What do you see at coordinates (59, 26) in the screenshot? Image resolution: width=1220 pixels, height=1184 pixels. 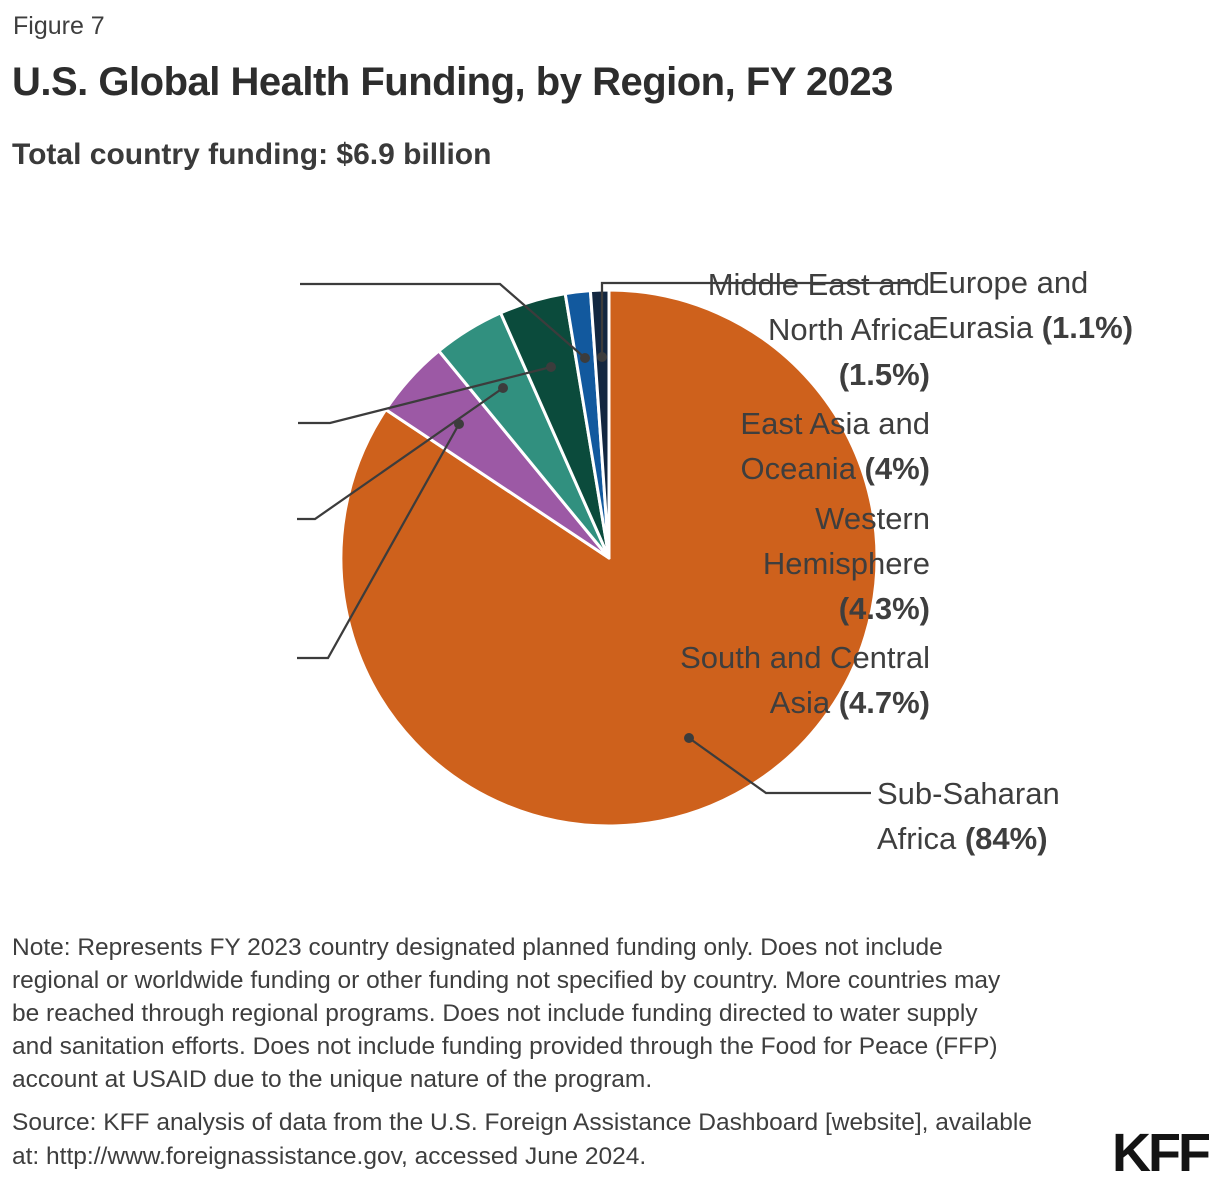 I see `figure-label: Figure 7` at bounding box center [59, 26].